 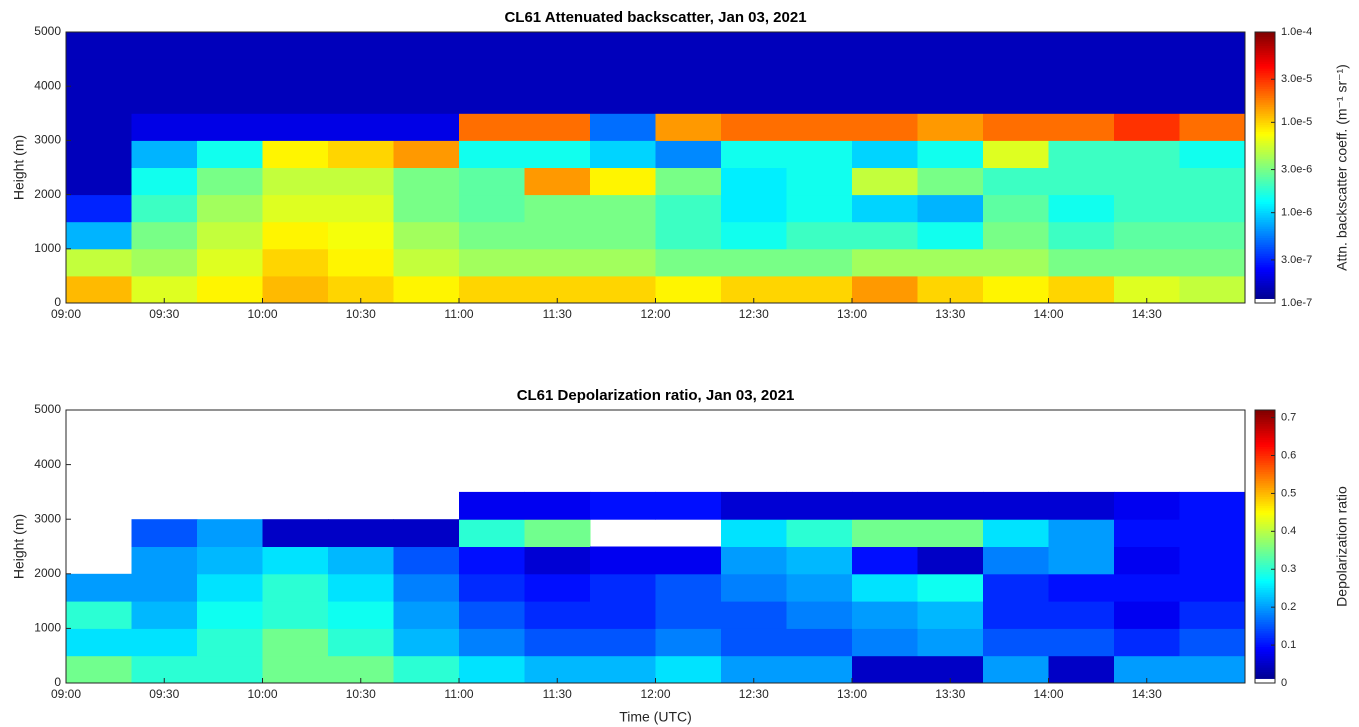 What do you see at coordinates (1296, 303) in the screenshot?
I see `colorbar-tick-label: 1.0e-7` at bounding box center [1296, 303].